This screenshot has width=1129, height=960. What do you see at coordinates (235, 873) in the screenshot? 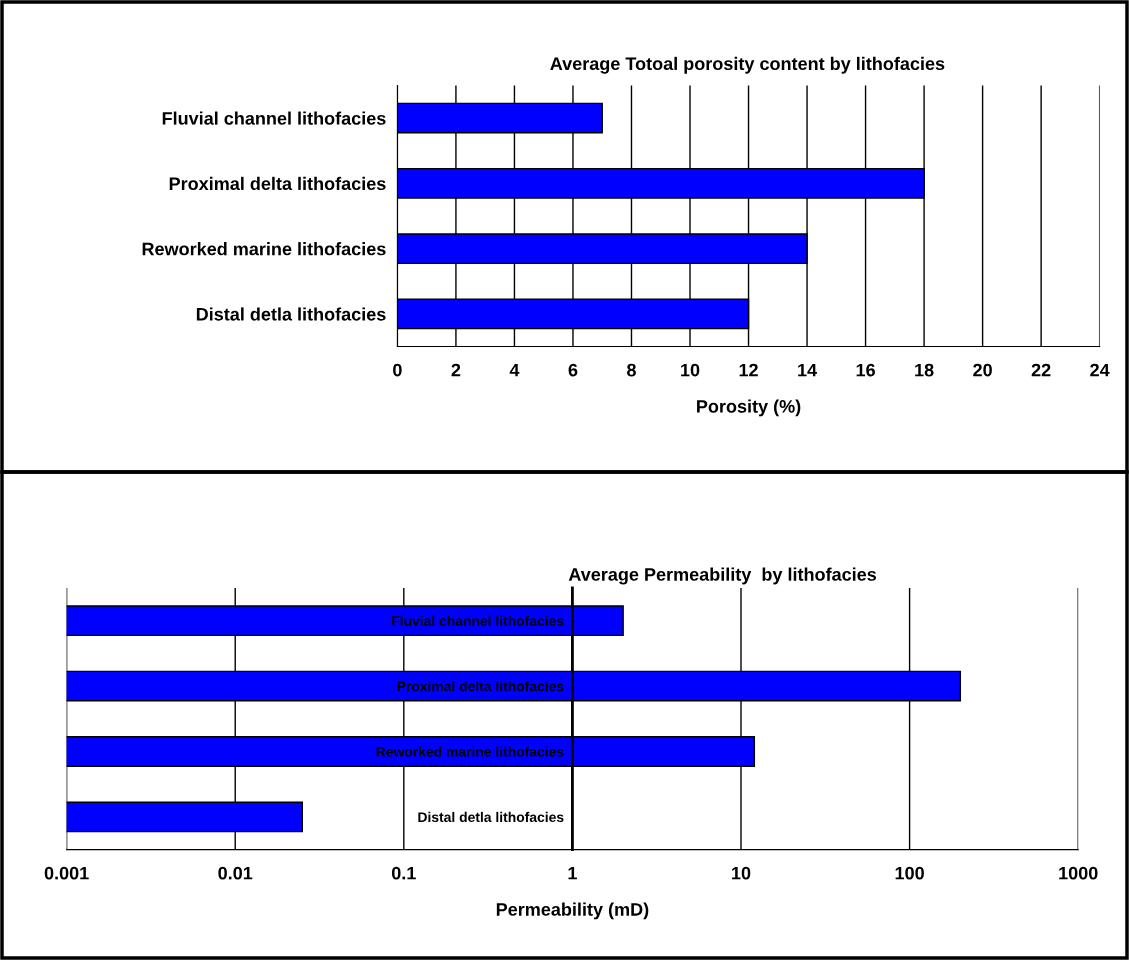
I see `x-tick-label: 0.01` at bounding box center [235, 873].